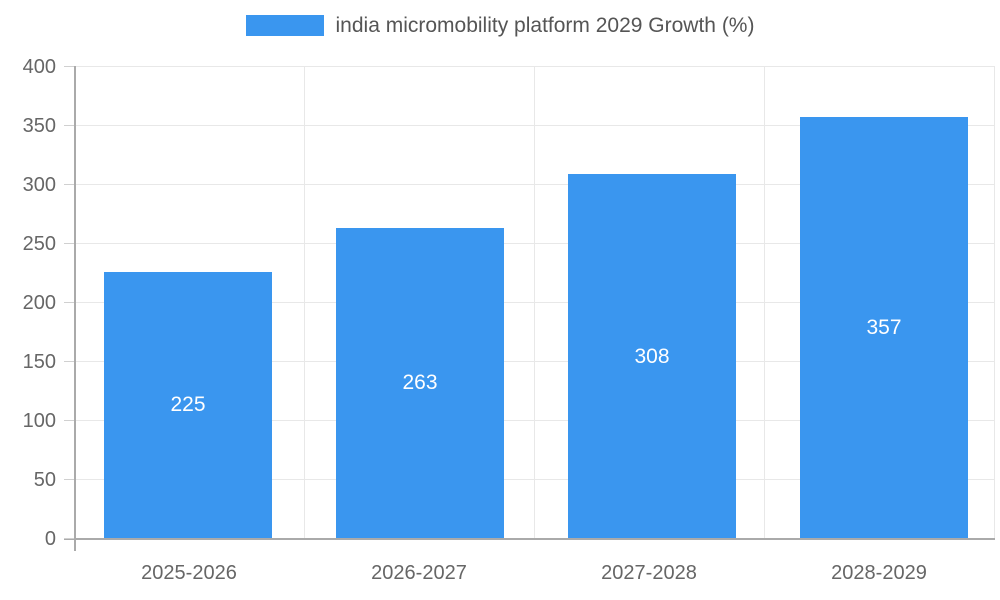 The image size is (1000, 600). I want to click on bar-2025-2026, so click(188, 405).